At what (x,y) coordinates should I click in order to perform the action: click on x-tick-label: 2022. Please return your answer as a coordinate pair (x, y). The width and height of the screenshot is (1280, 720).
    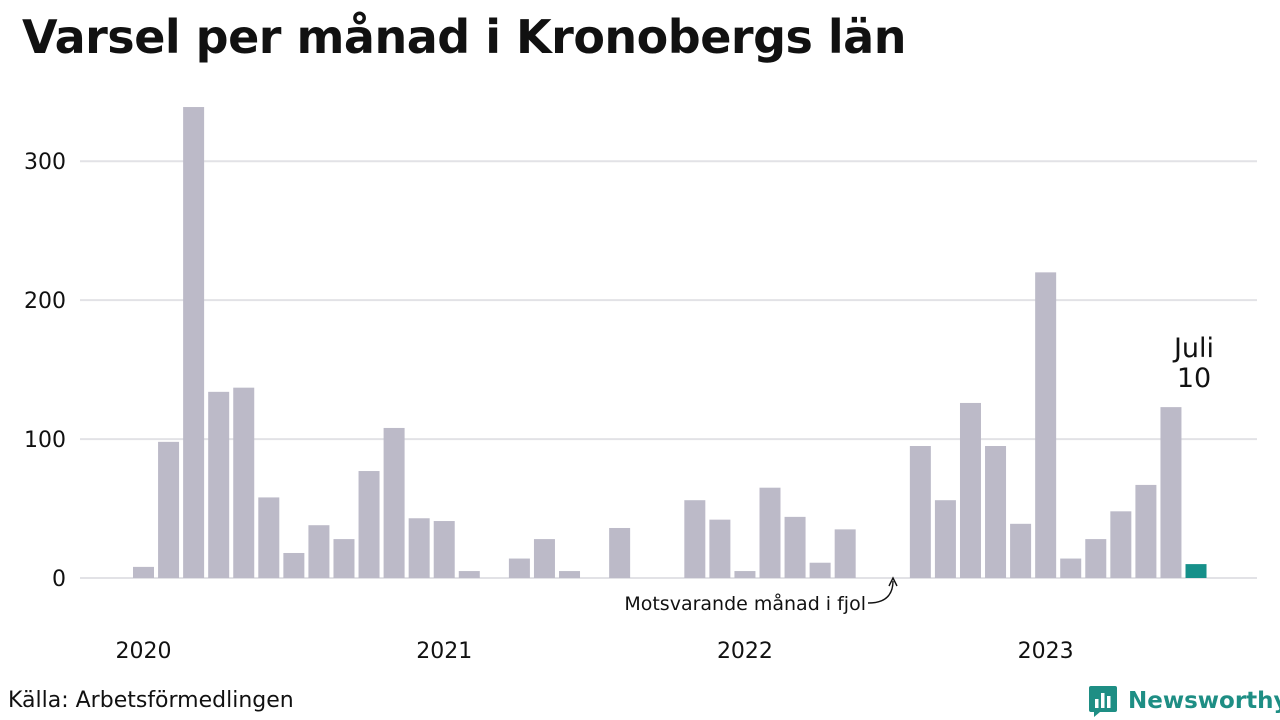
    Looking at the image, I should click on (745, 651).